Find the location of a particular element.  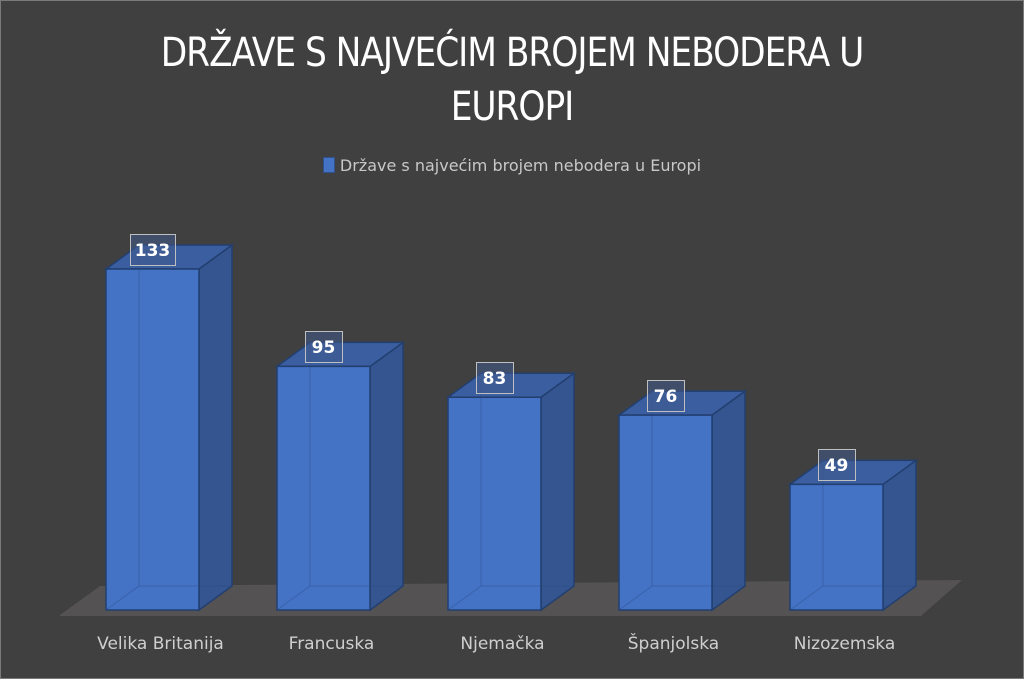

chart-floor-edge is located at coordinates (491, 615).